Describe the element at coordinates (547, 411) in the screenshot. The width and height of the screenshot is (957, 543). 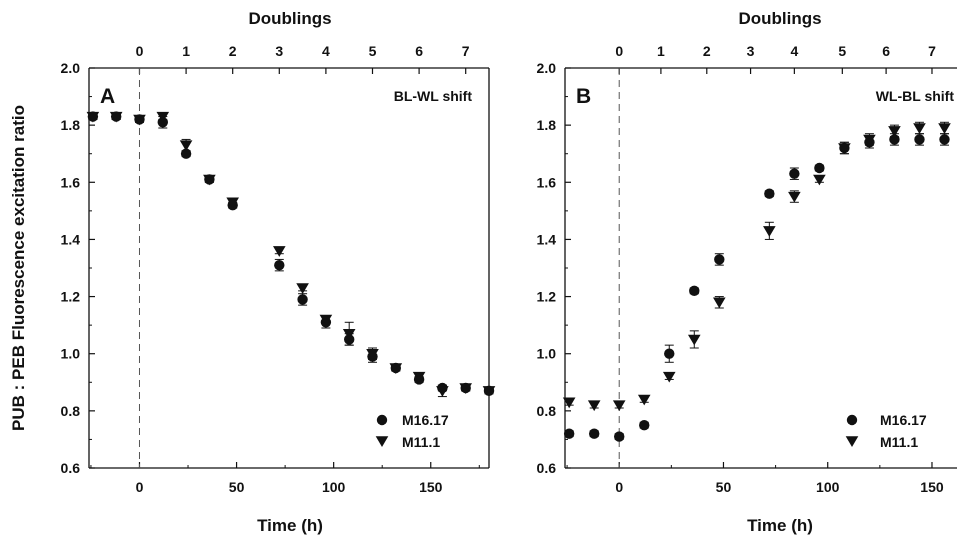
I see `panel-b-y-tick-label: 0.8` at that location.